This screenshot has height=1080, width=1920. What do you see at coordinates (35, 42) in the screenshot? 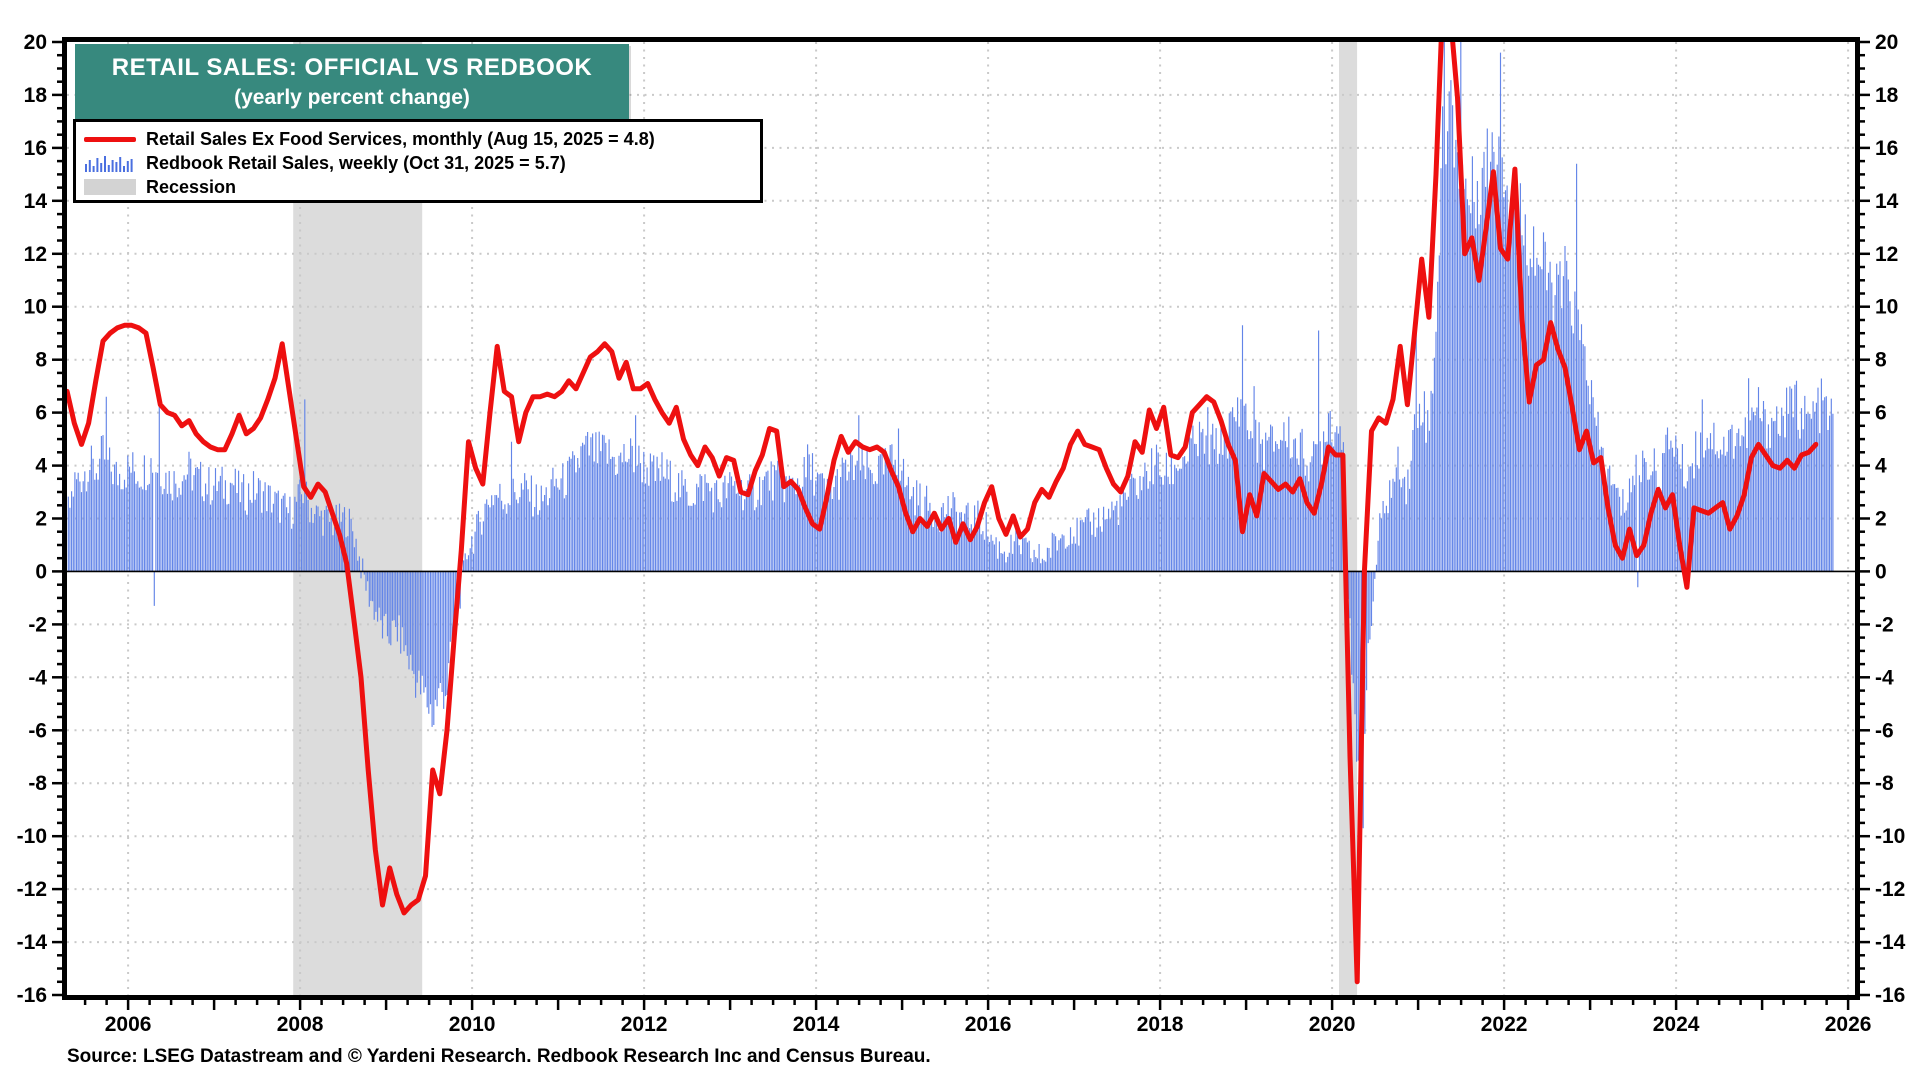
I see `y-axis-label-left: 20` at bounding box center [35, 42].